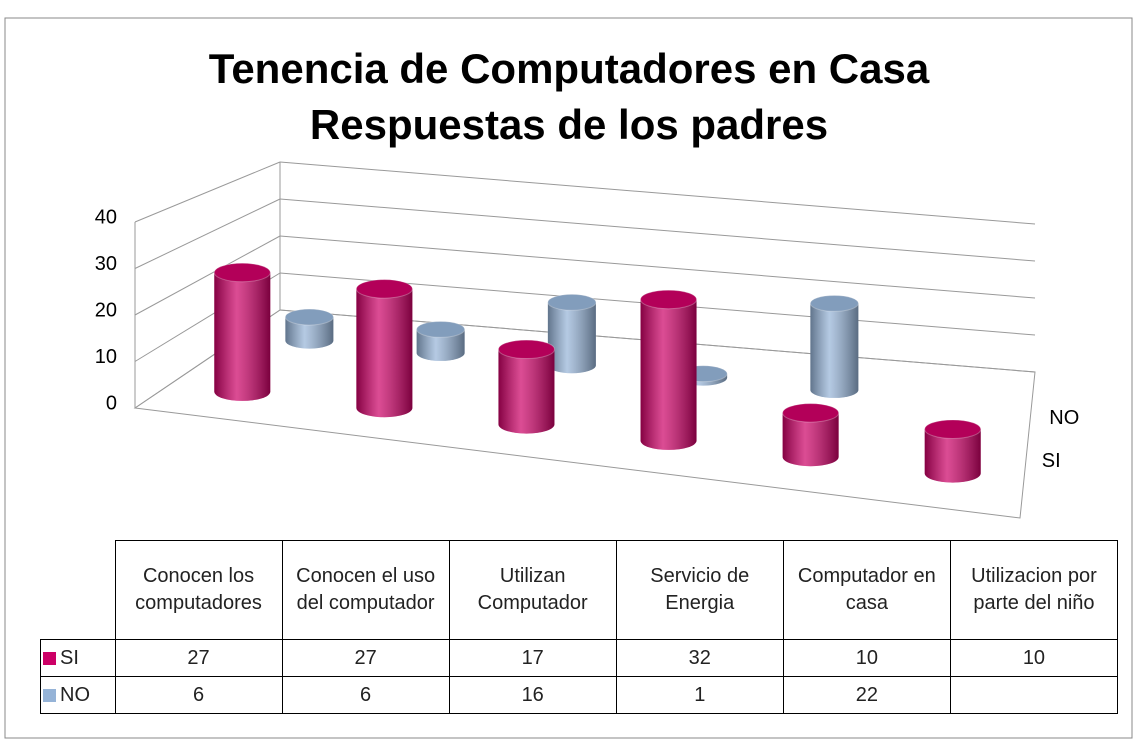 The image size is (1138, 744). I want to click on category-label: Utilizacion por parte del niño, so click(1034, 590).